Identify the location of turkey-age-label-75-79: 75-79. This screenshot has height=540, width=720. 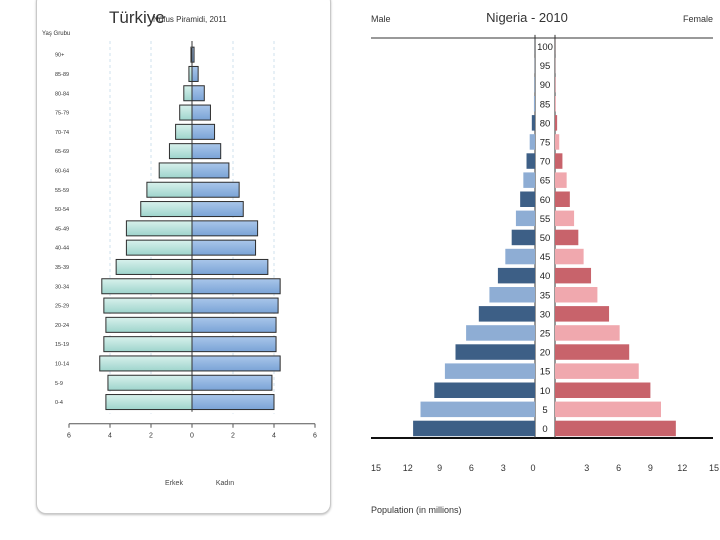
(62, 114).